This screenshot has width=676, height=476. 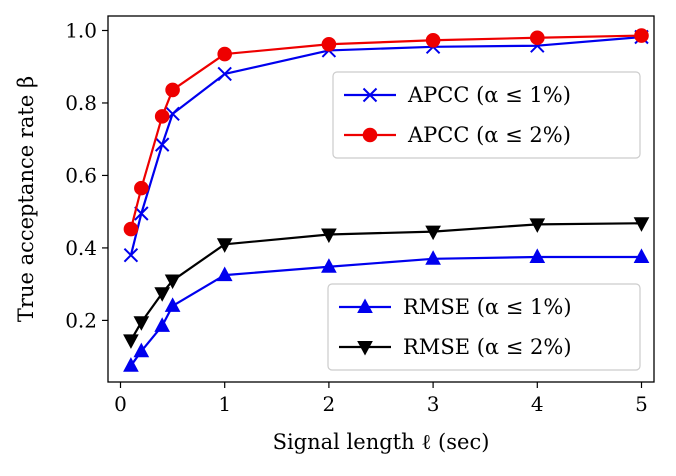 I want to click on x-tick-label: 1, so click(x=224, y=404).